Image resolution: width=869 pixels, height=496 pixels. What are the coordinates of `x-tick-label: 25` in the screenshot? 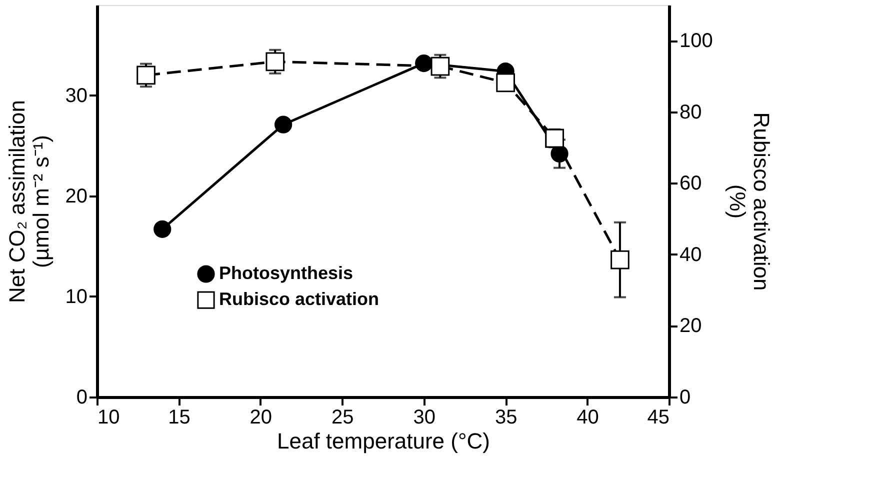 It's located at (343, 417).